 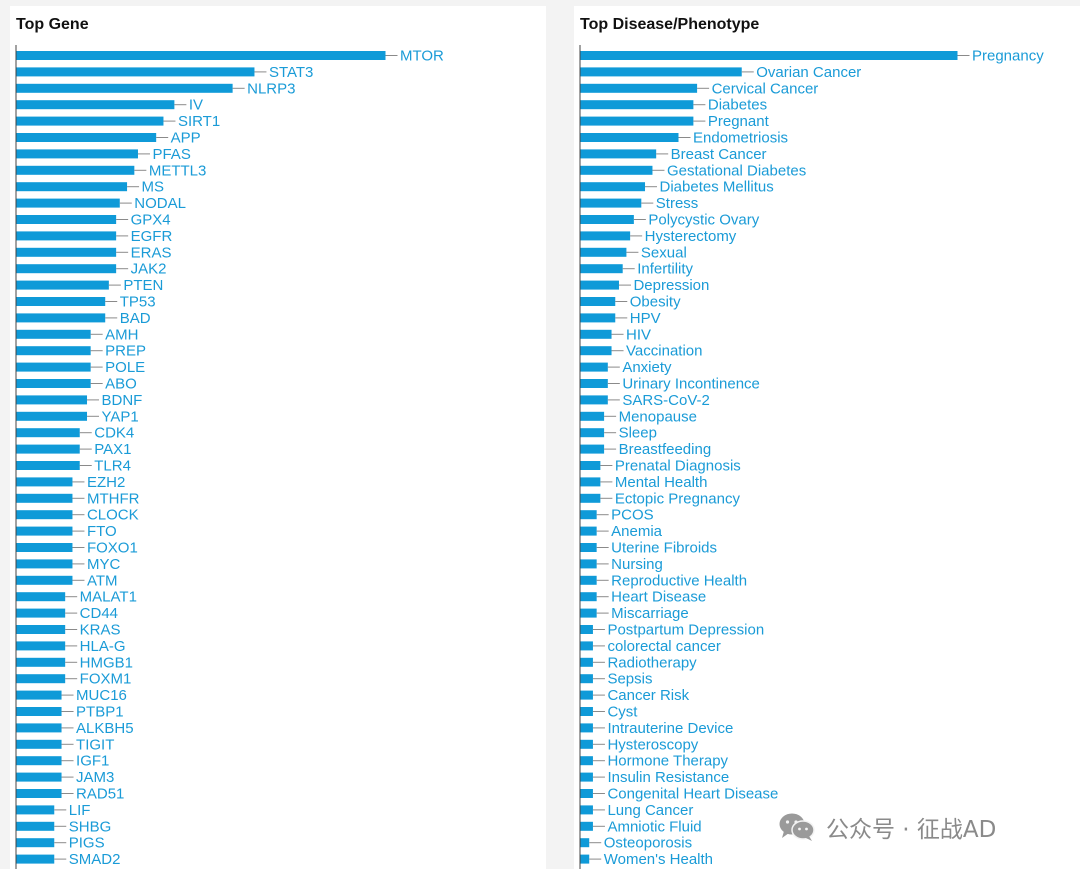 What do you see at coordinates (271, 88) in the screenshot?
I see `bar-label: NLRP3` at bounding box center [271, 88].